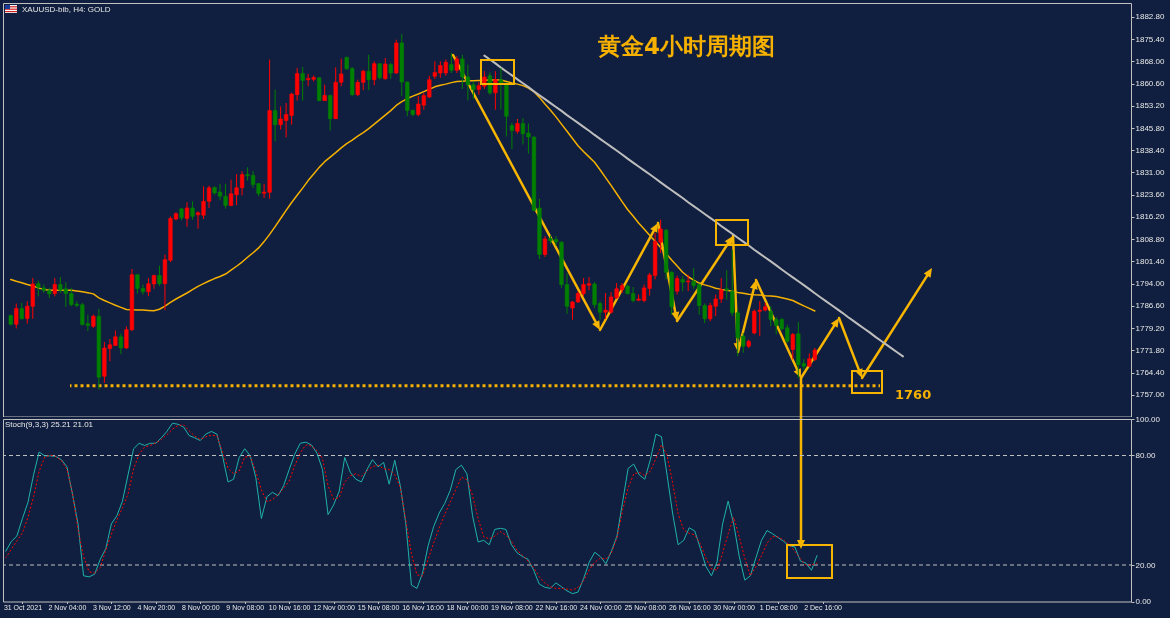 This screenshot has width=1170, height=618. Describe the element at coordinates (1150, 261) in the screenshot. I see `y-tick-label: 1801.40` at that location.